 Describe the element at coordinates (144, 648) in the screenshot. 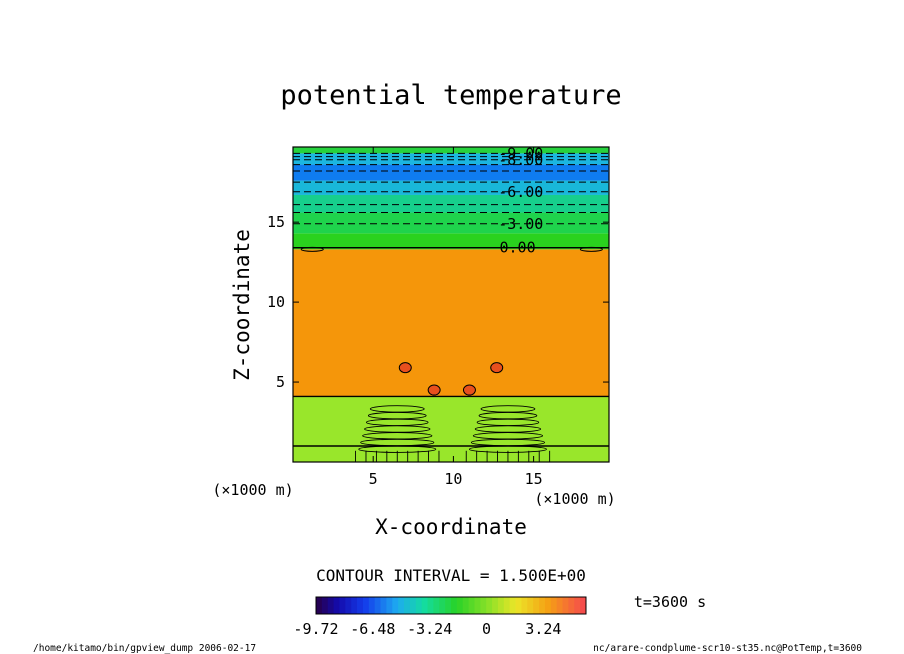

I see `footer-left: /home/kitamo/bin/gpview_dump 2006-02-17` at that location.